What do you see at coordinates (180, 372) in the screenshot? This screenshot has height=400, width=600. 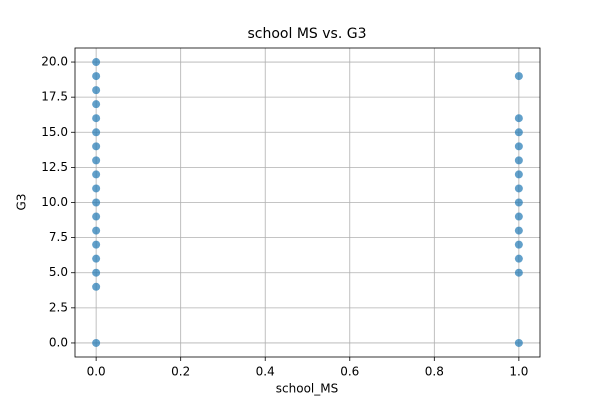 I see `x-tick-label: 0.2` at bounding box center [180, 372].